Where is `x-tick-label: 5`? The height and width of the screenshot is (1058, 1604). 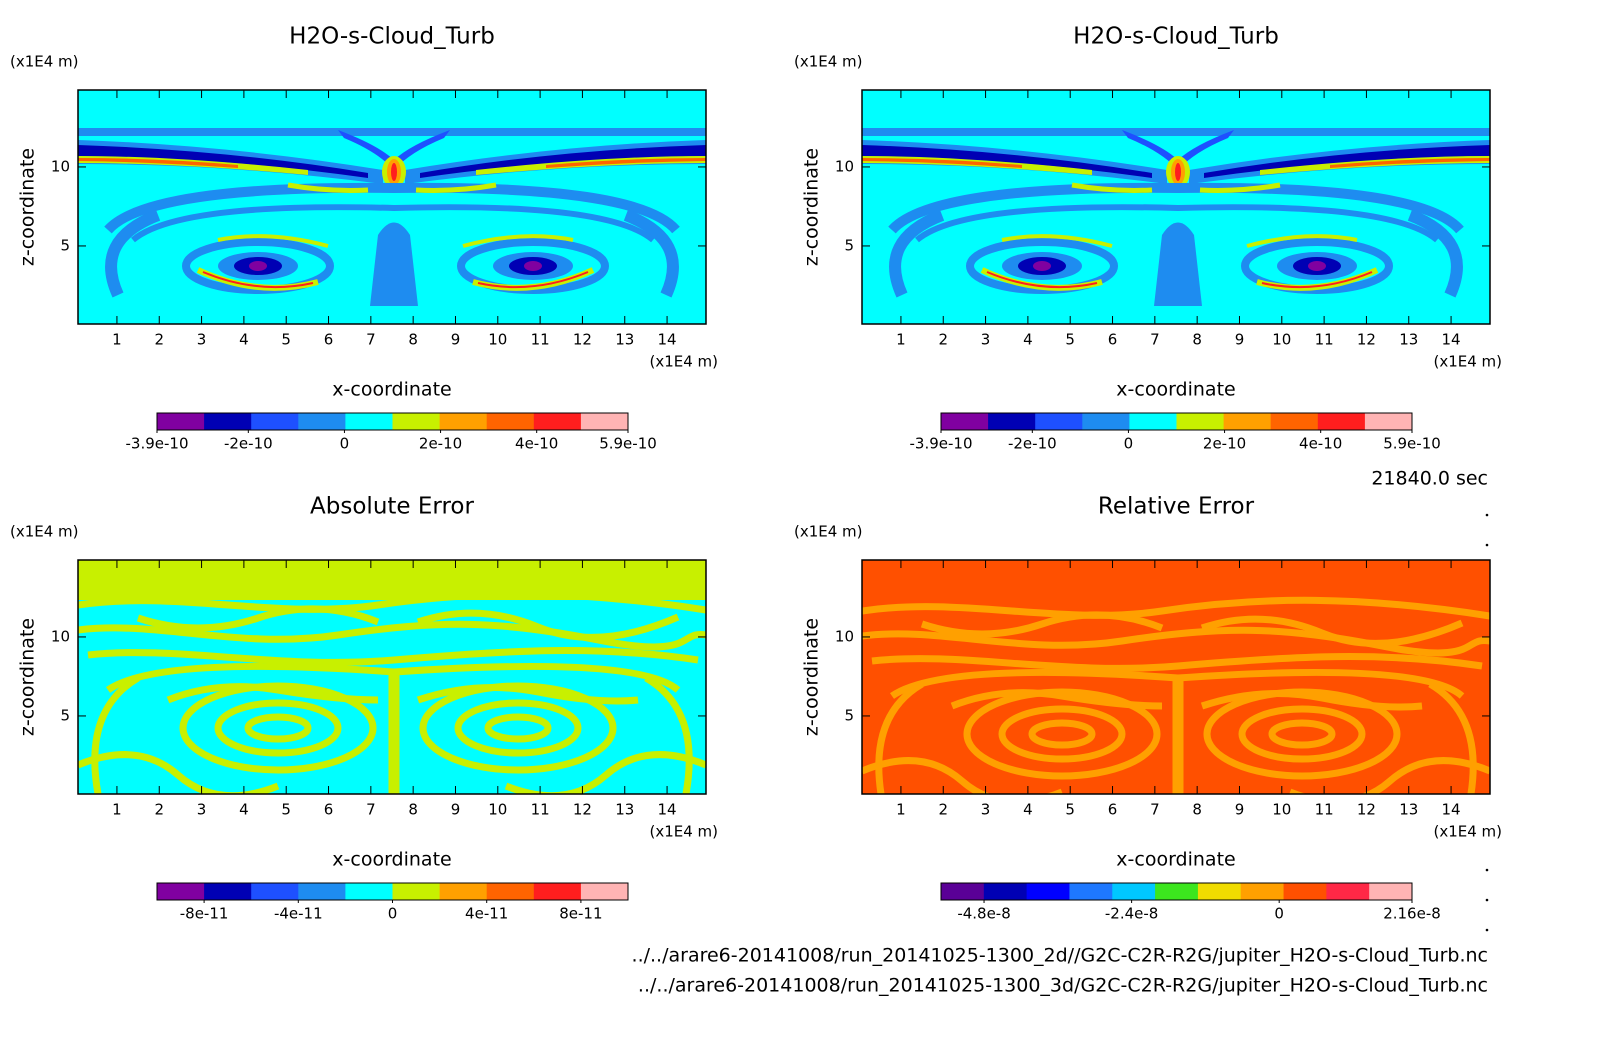
x-tick-label: 5 is located at coordinates (1070, 810).